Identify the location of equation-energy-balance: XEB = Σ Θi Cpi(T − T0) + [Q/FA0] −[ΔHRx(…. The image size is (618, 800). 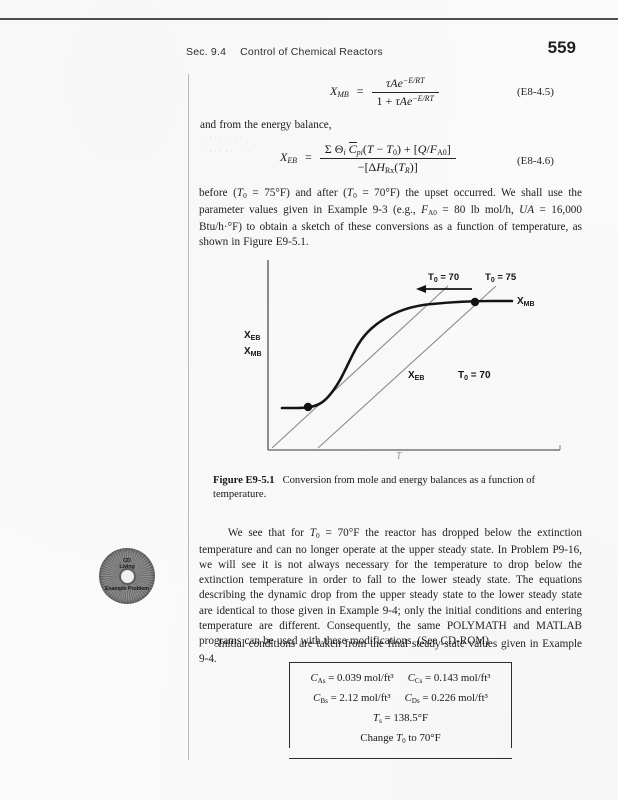
(368, 158).